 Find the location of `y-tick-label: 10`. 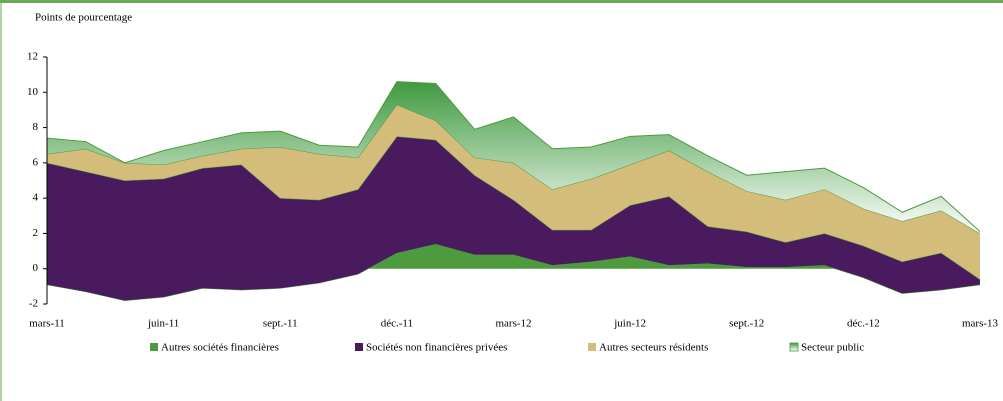

y-tick-label: 10 is located at coordinates (33, 92).